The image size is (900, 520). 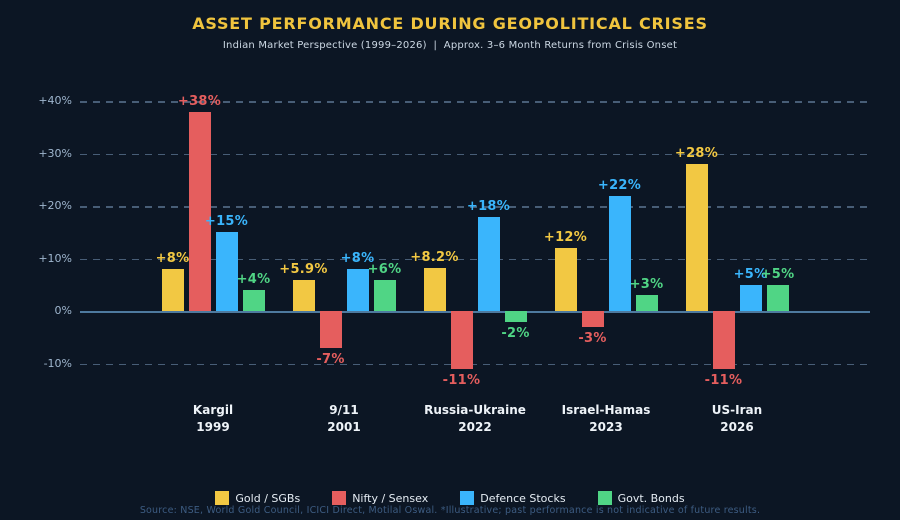 I want to click on x-axis-label: 9/11 2001, so click(x=344, y=419).